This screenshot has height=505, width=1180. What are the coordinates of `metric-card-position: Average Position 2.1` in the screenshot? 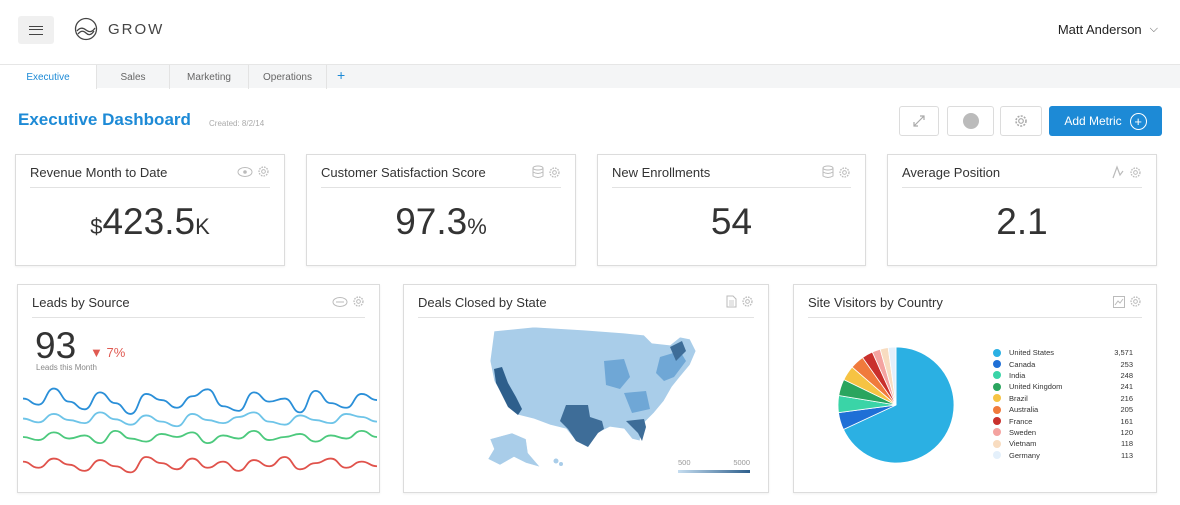 It's located at (1022, 210).